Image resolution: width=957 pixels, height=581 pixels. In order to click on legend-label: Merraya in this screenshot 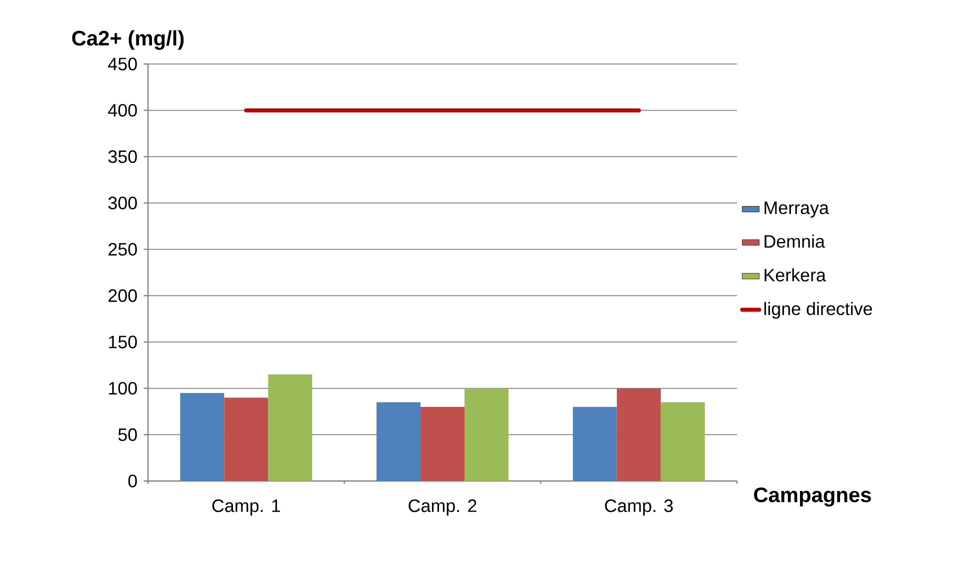, I will do `click(796, 210)`.